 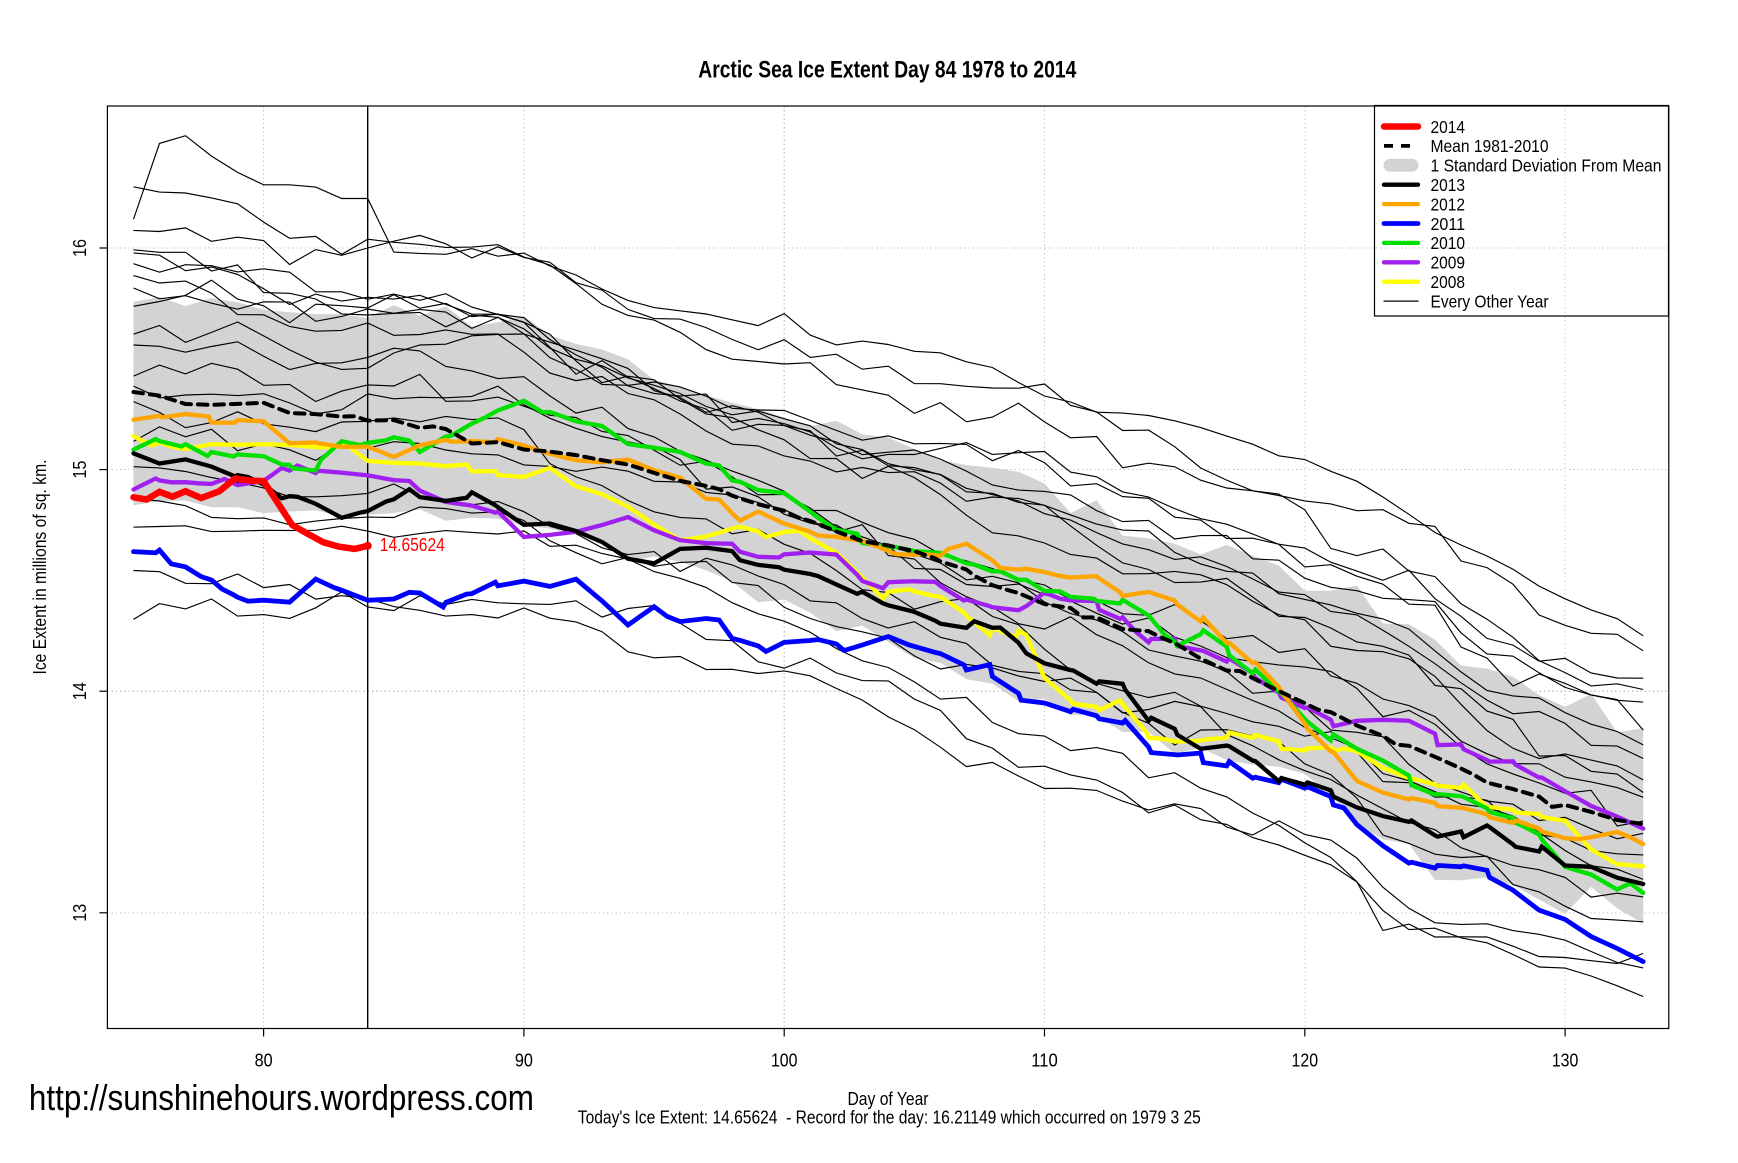 What do you see at coordinates (1448, 185) in the screenshot?
I see `svg-text: 2013` at bounding box center [1448, 185].